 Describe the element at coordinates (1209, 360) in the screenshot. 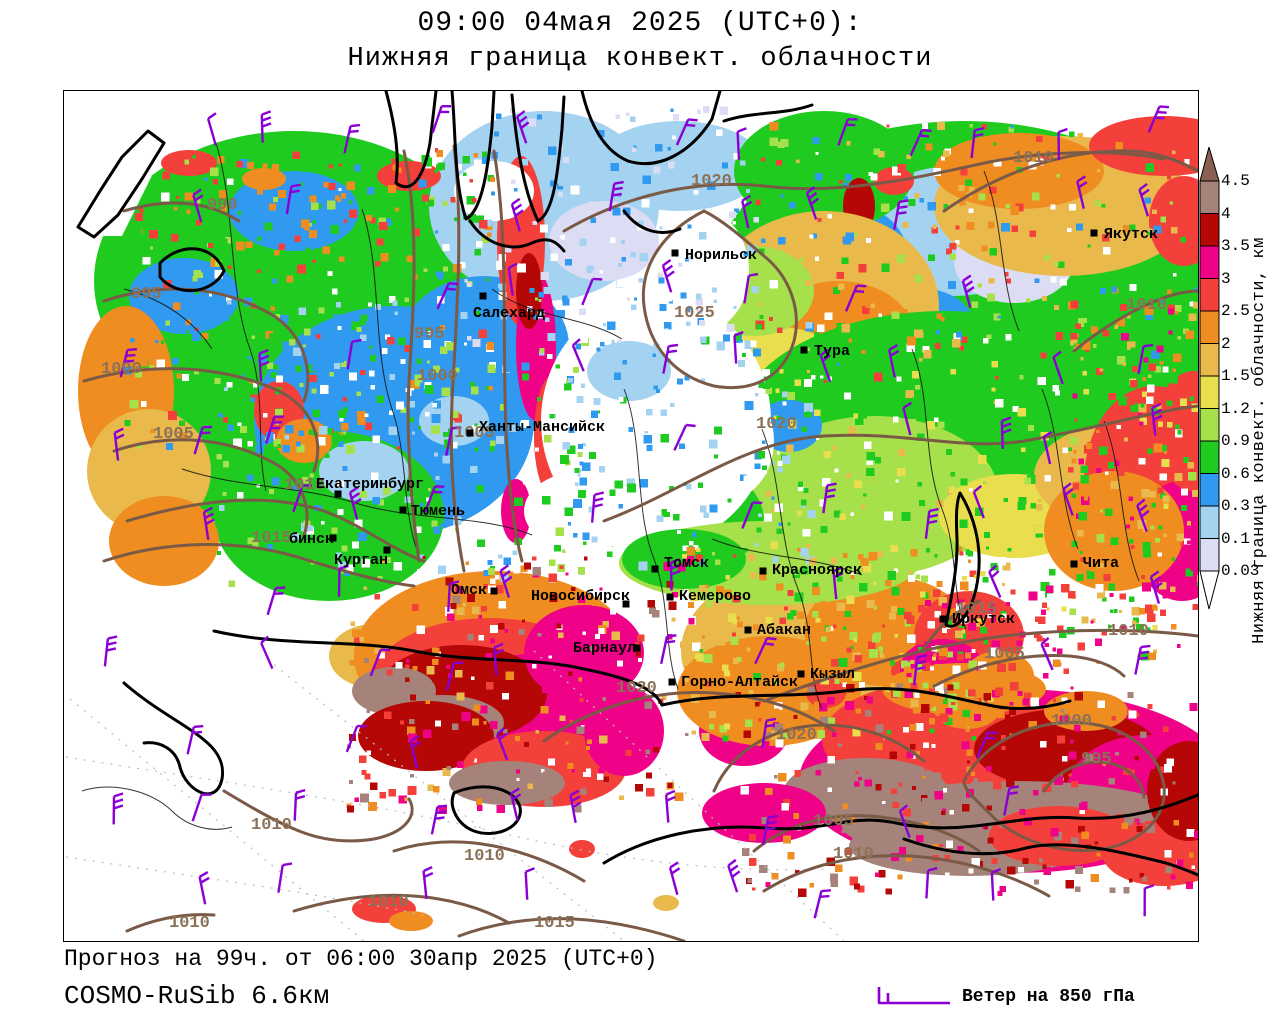

I see `colorbar-segment` at that location.